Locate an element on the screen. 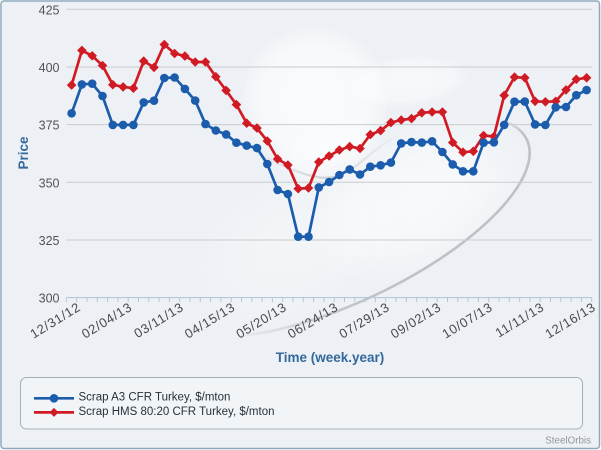 This screenshot has height=450, width=601. svg-text:Scrap HMS 80:20 CFR Turkey, $/: Scrap HMS 80:20 CFR Turkey, $/mton is located at coordinates (177, 412).